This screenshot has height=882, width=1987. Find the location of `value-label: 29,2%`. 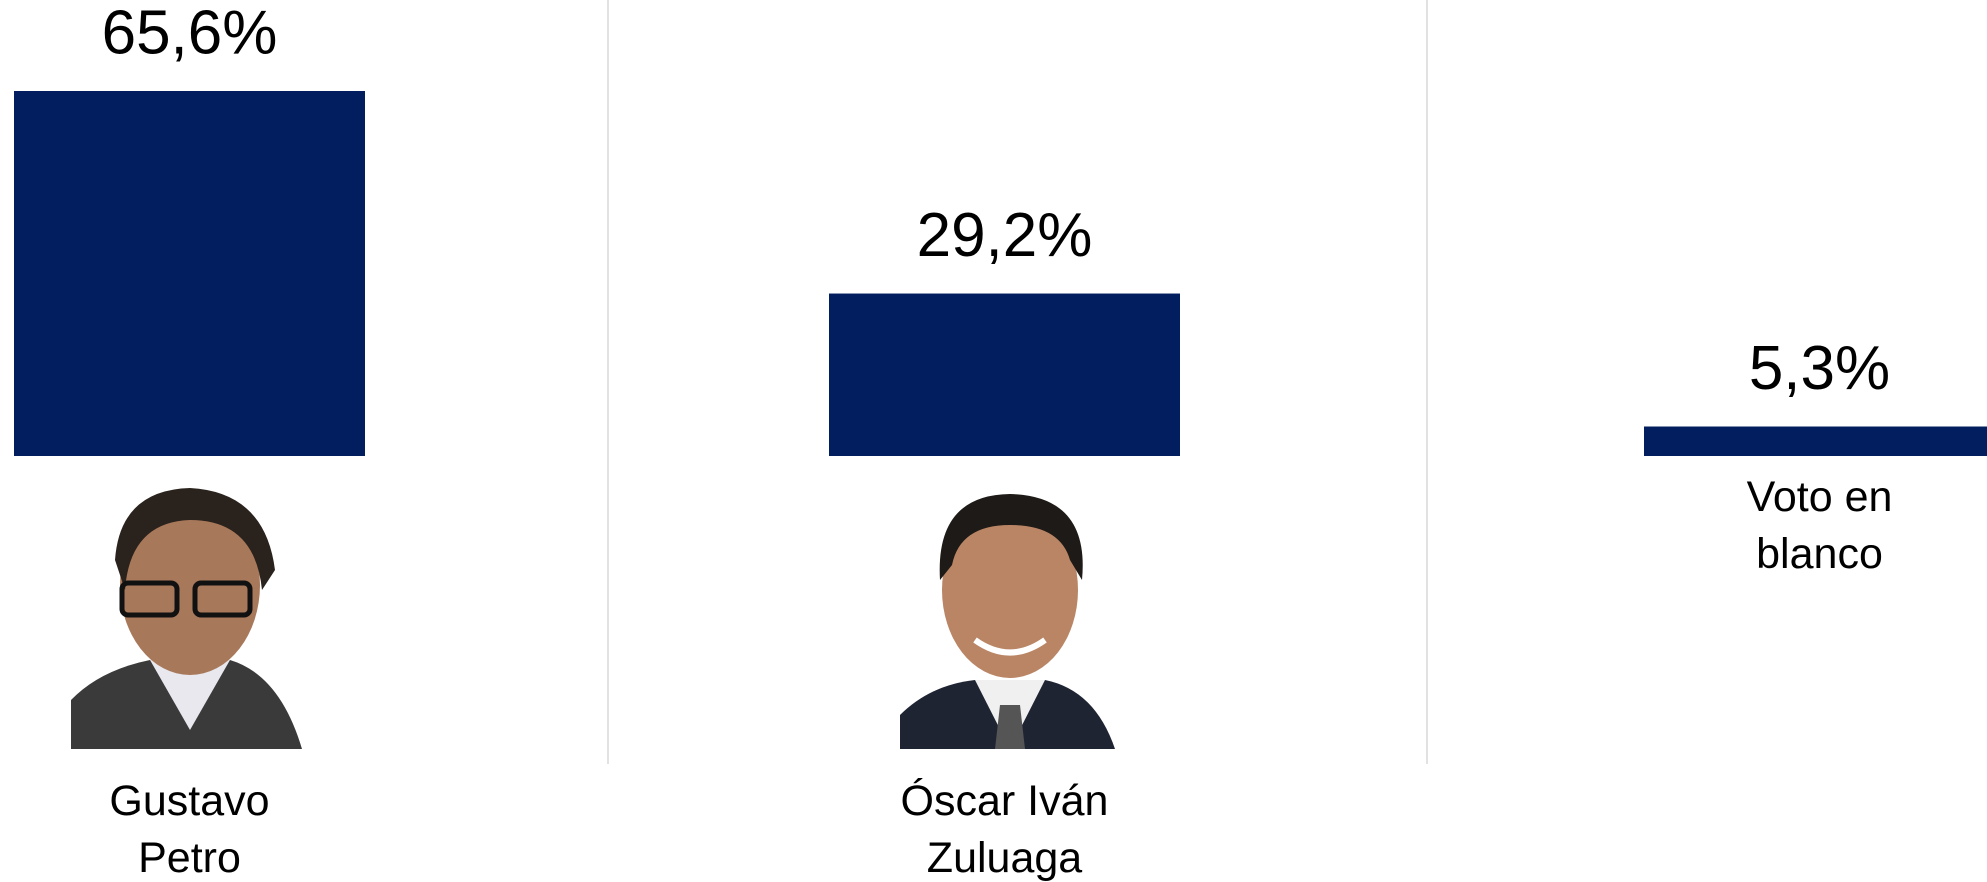

value-label: 29,2% is located at coordinates (1005, 235).